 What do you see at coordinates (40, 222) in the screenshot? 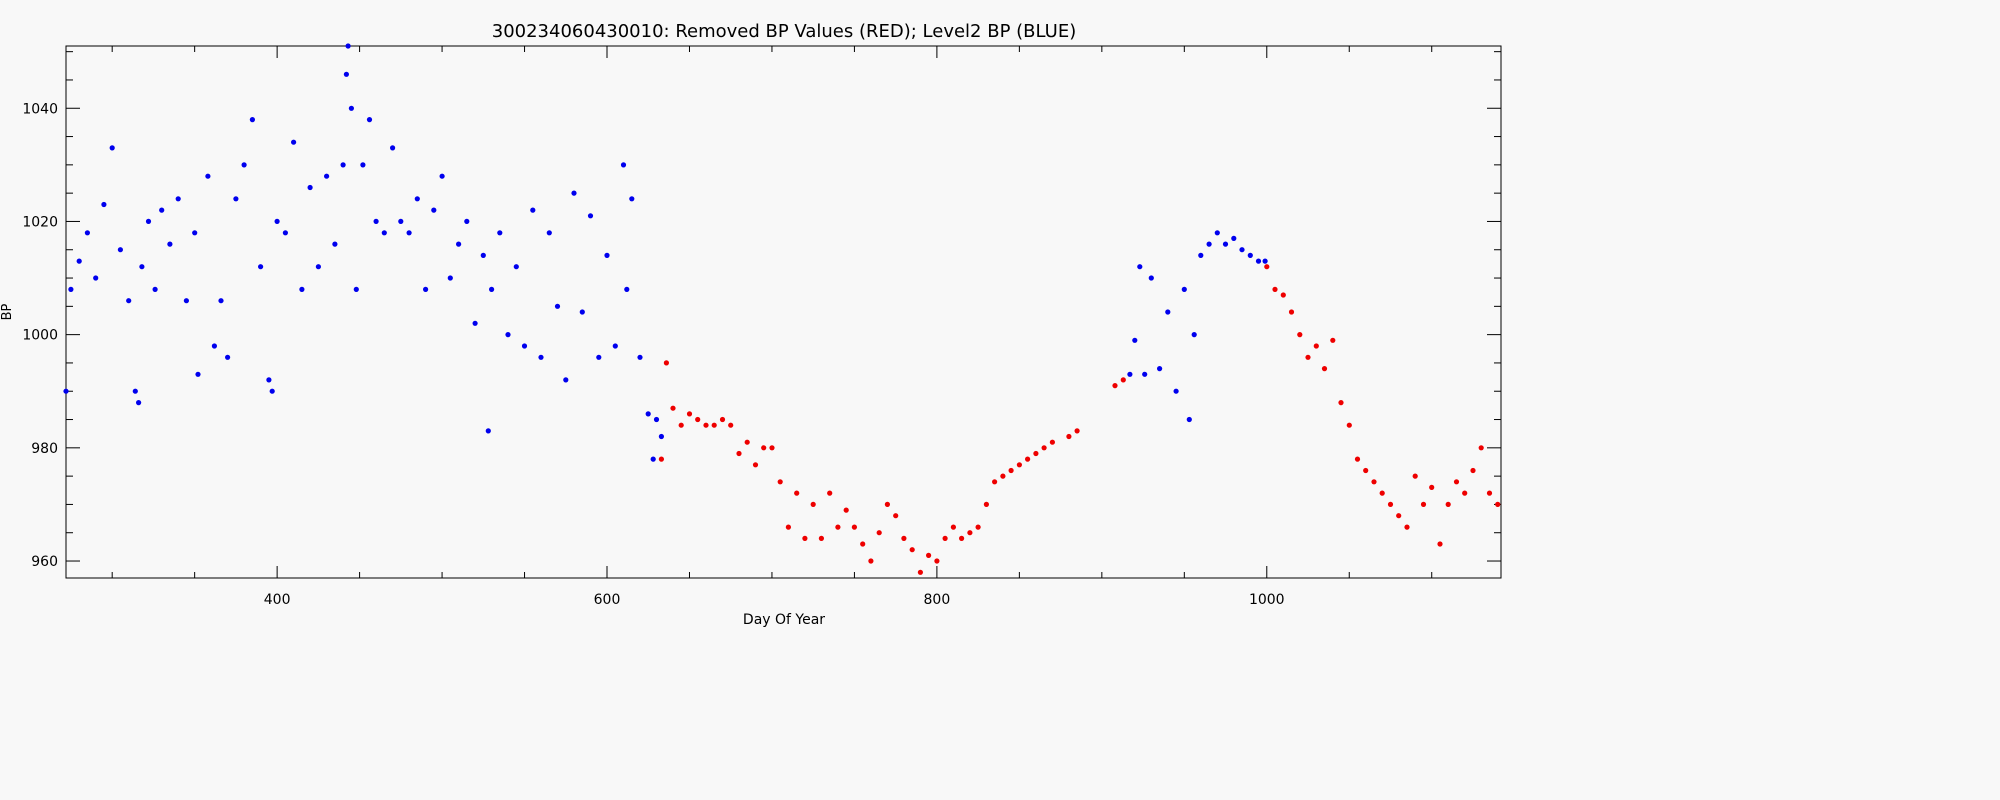
I see `y-tick-label: 1020` at bounding box center [40, 222].